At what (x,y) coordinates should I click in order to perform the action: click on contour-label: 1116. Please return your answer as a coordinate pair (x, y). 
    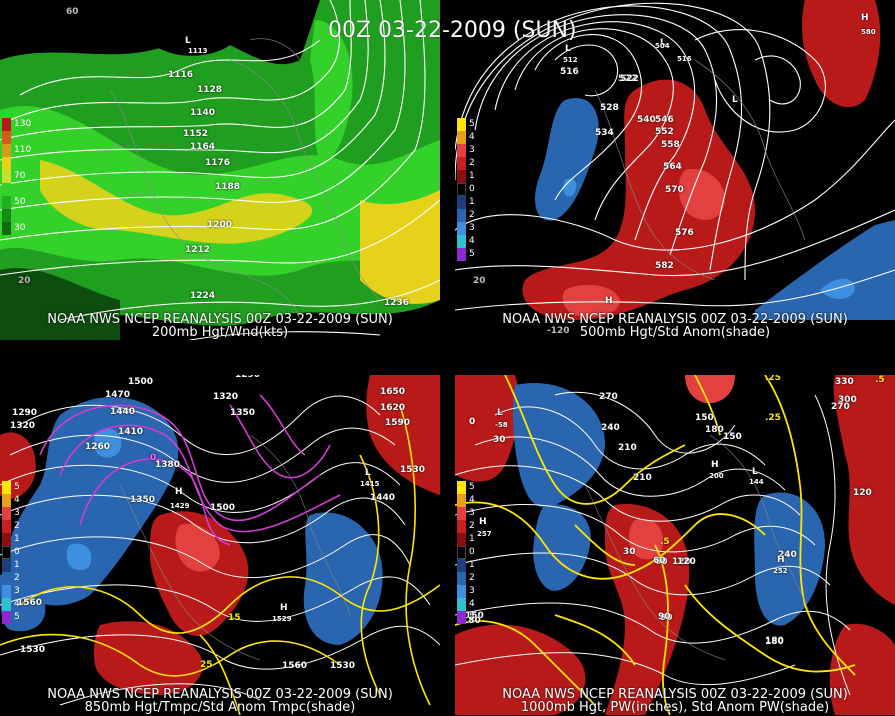
    Looking at the image, I should click on (181, 75).